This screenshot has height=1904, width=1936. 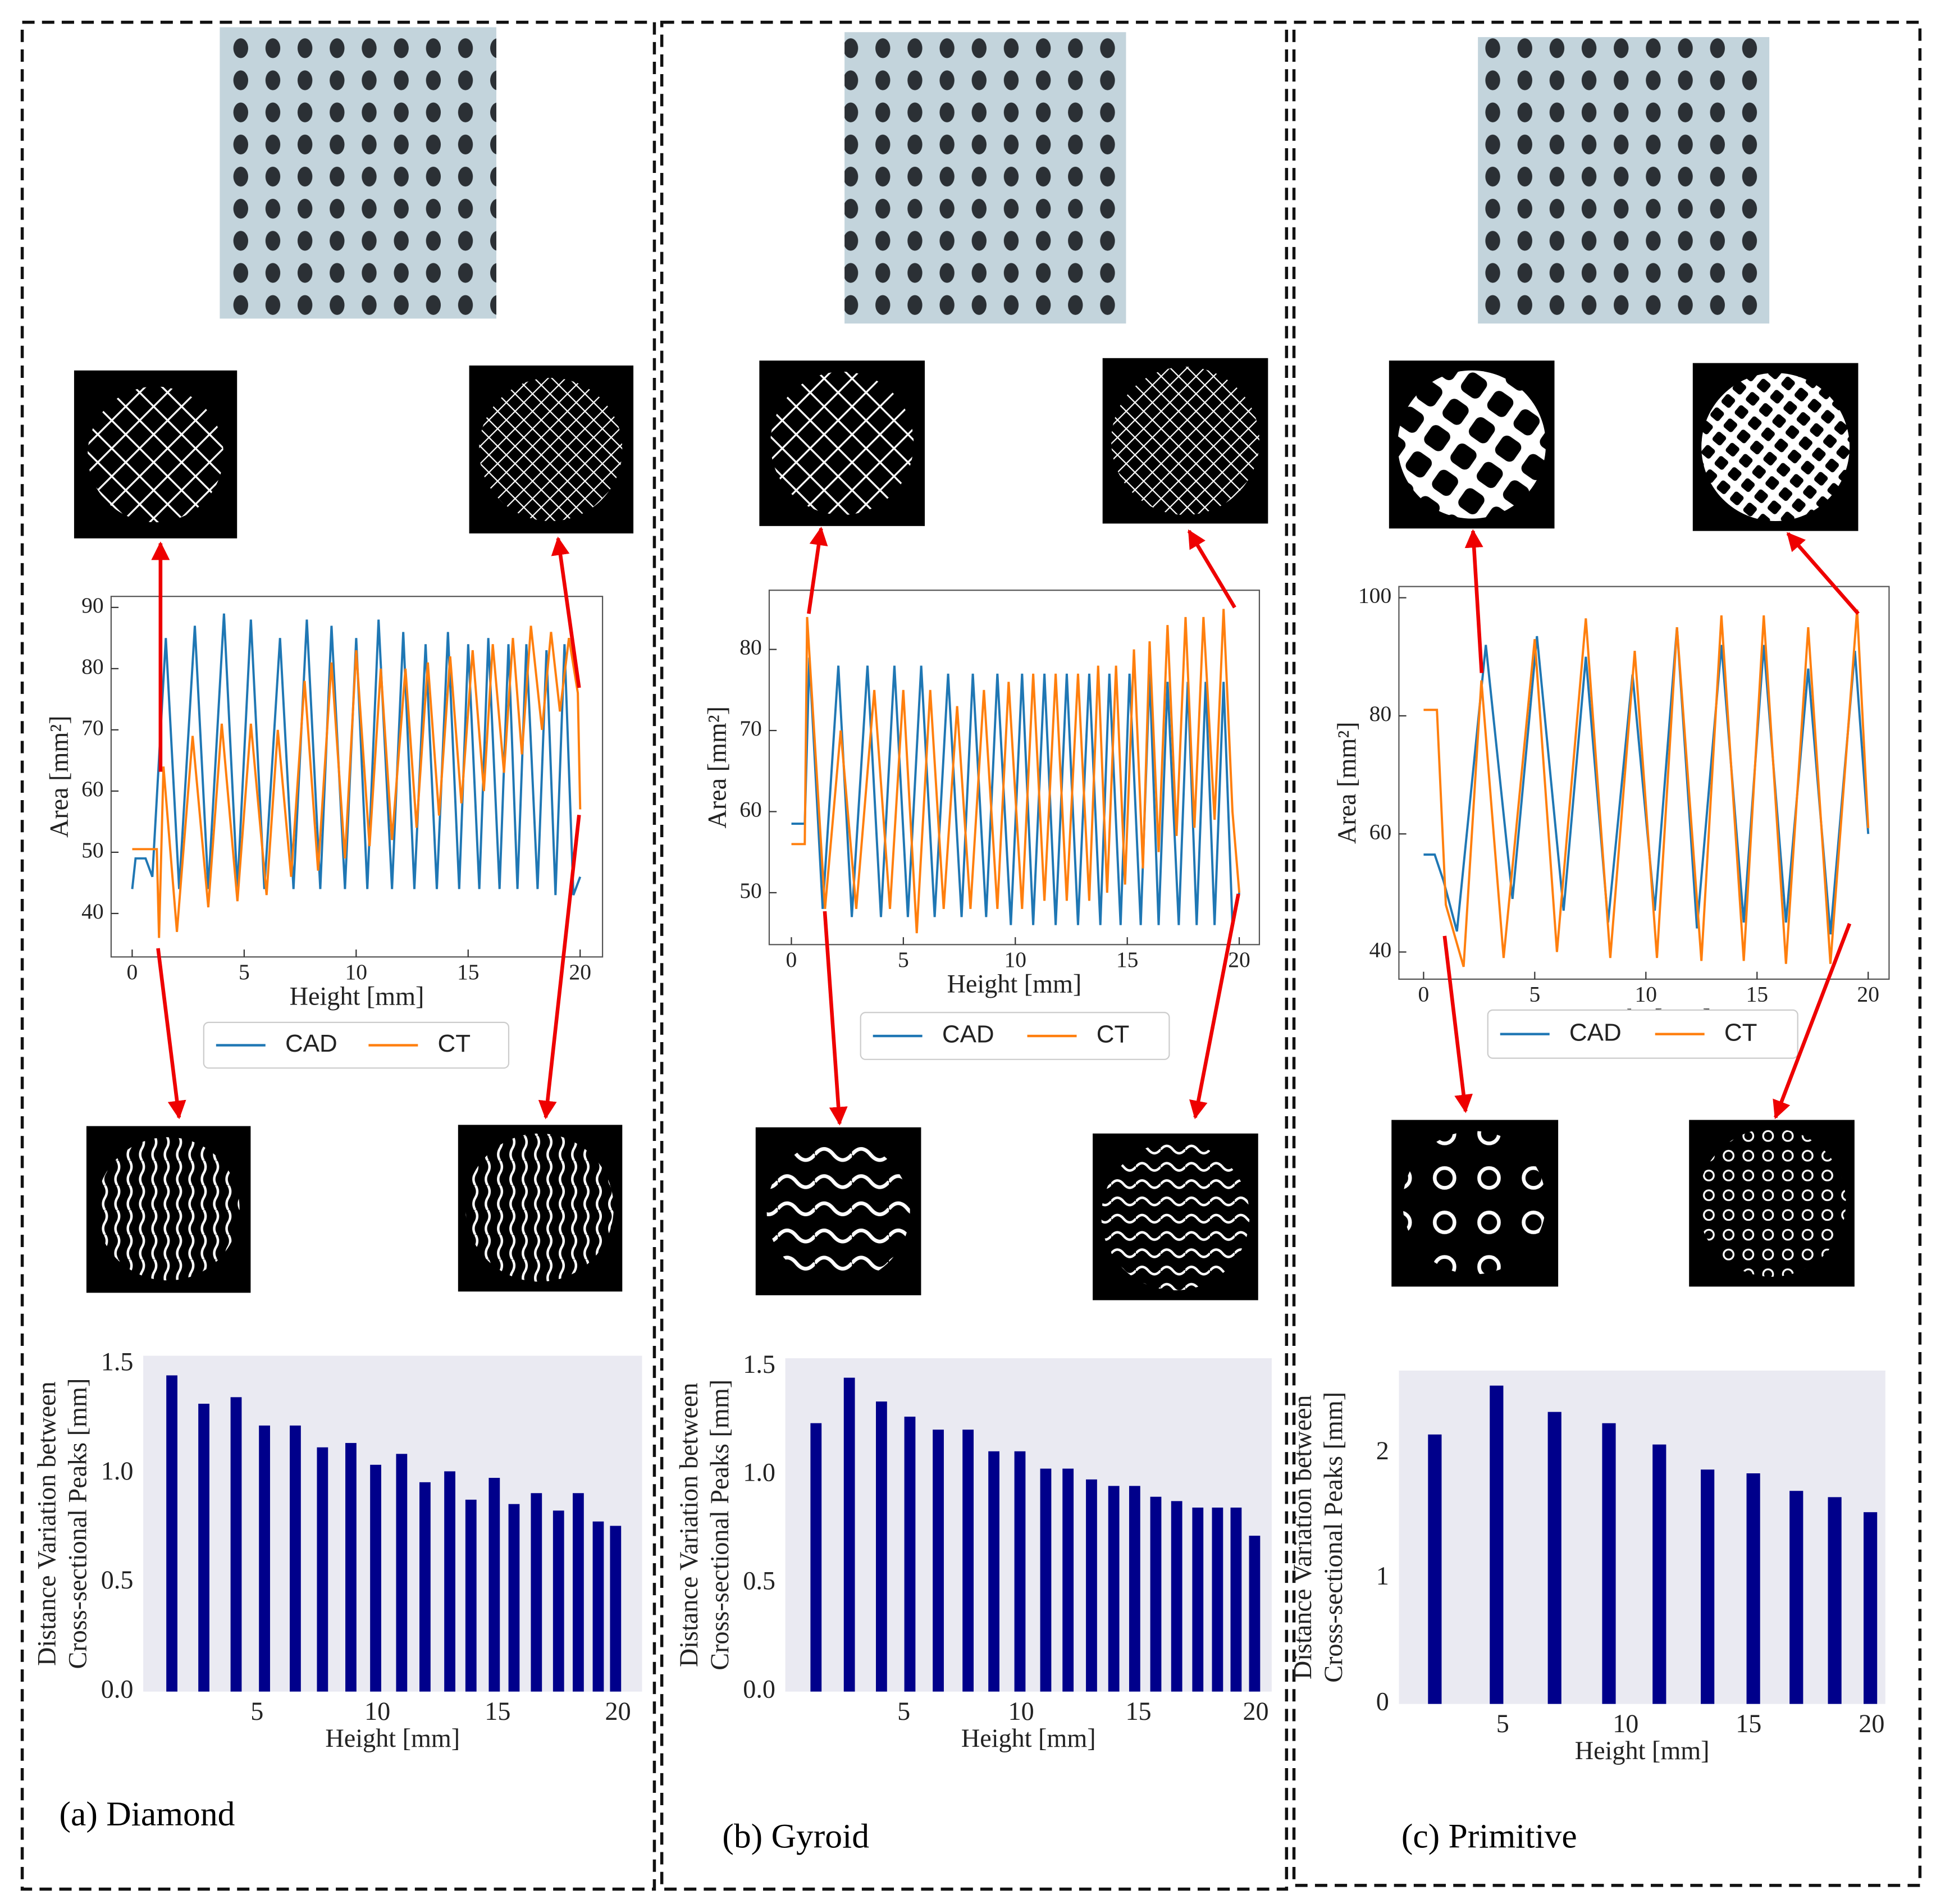 I want to click on y-tick-label: 2, so click(x=1382, y=1450).